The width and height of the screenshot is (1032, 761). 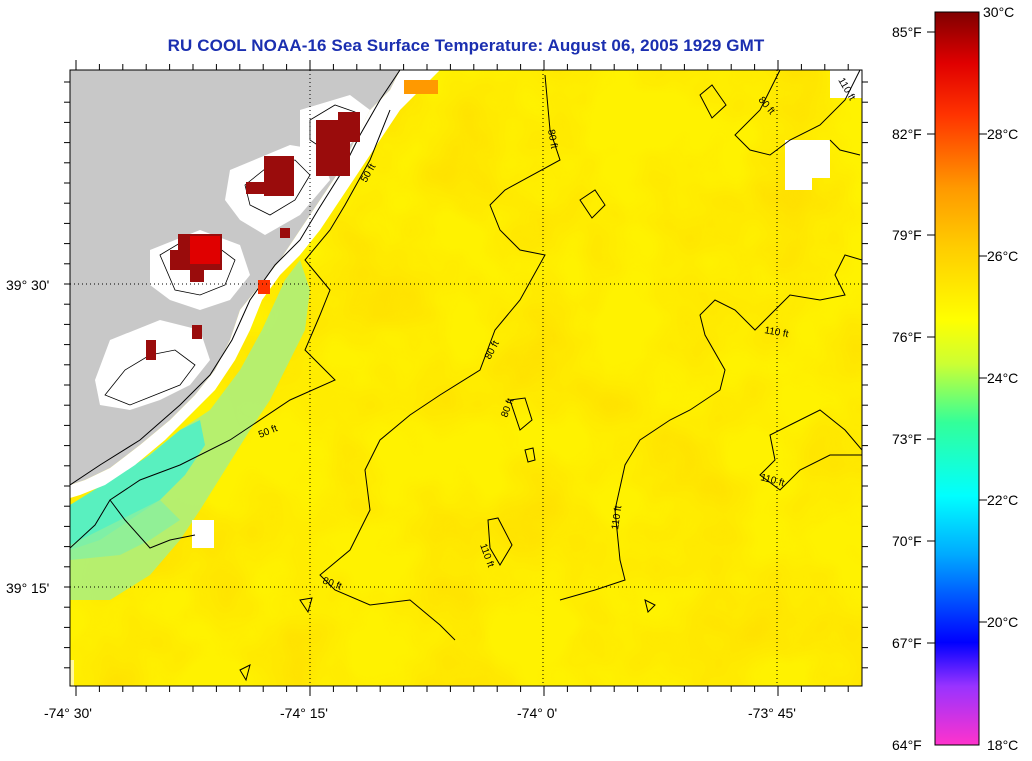 I want to click on colorbar-fahrenheit-label: 82°F, so click(x=907, y=134).